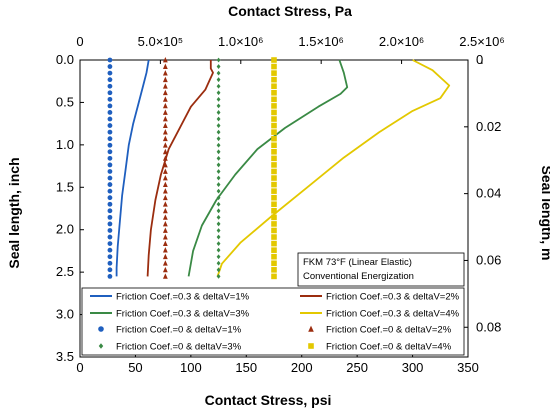  What do you see at coordinates (79, 367) in the screenshot?
I see `bottom-tick-label: 0` at bounding box center [79, 367].